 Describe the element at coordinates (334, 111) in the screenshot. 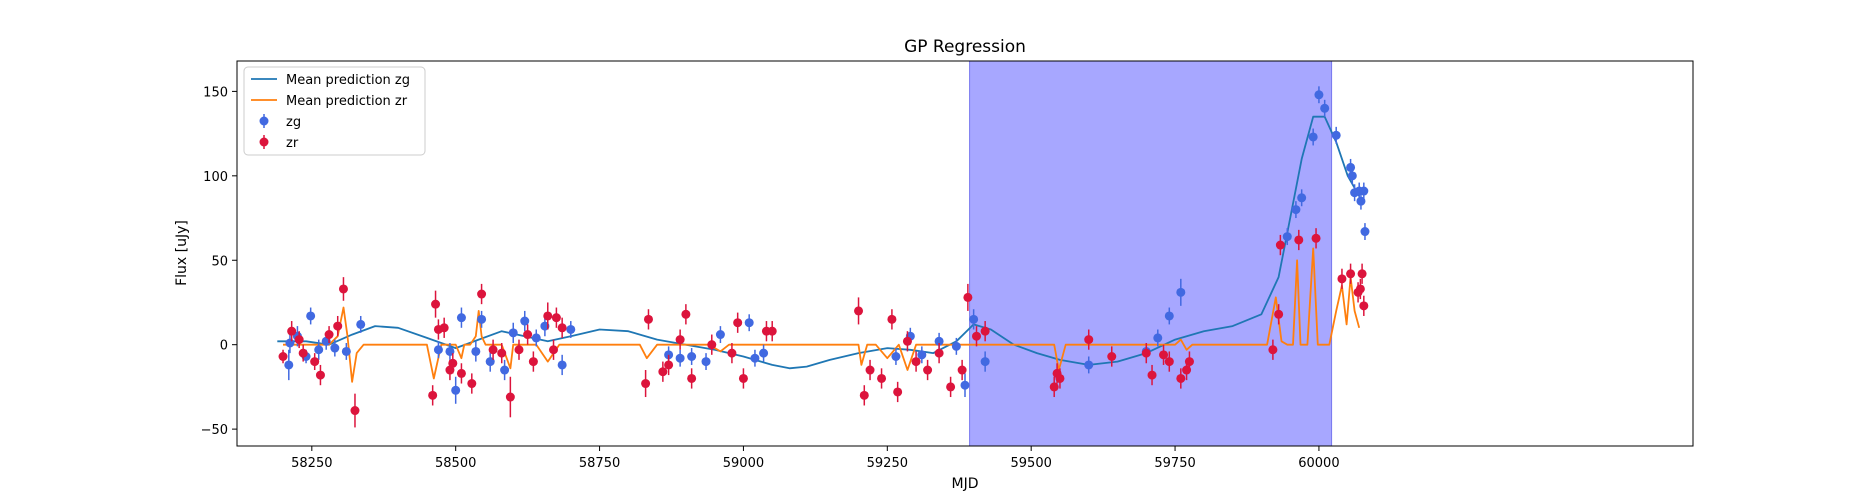

I see `legend: Mean prediction zg Mean prediction zr zg zr` at that location.